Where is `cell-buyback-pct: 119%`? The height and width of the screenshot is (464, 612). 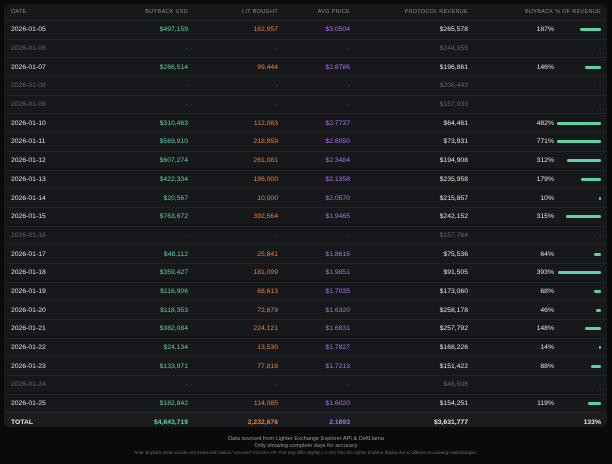
cell-buyback-pct: 119% is located at coordinates (540, 404).